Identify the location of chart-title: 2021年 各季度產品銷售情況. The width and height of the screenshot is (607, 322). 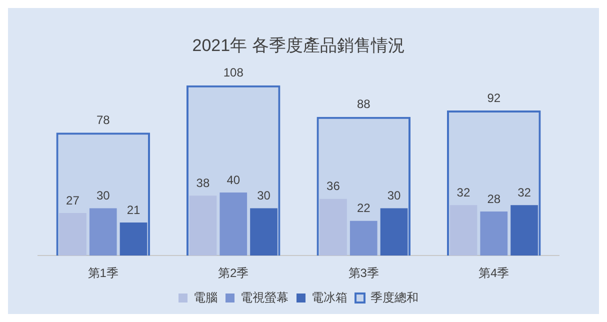
(298, 45).